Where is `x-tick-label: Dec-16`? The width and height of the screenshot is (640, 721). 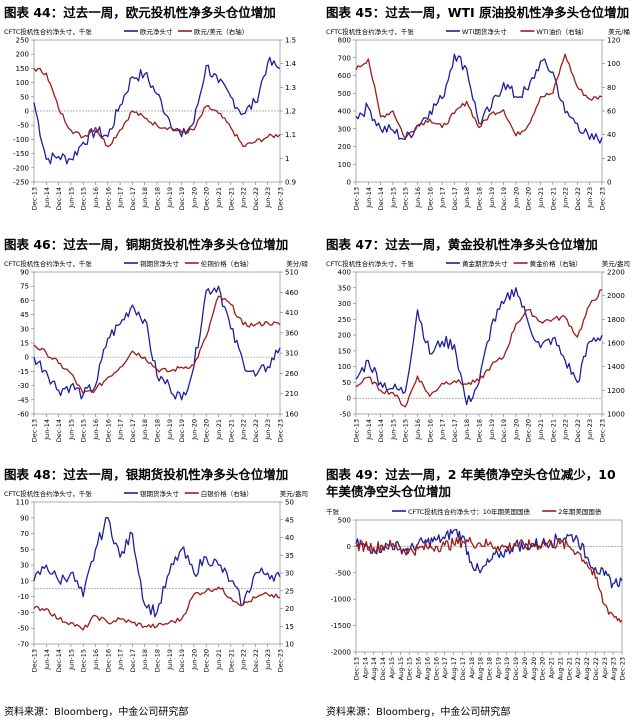
x-tick-label: Dec-16 is located at coordinates (430, 430).